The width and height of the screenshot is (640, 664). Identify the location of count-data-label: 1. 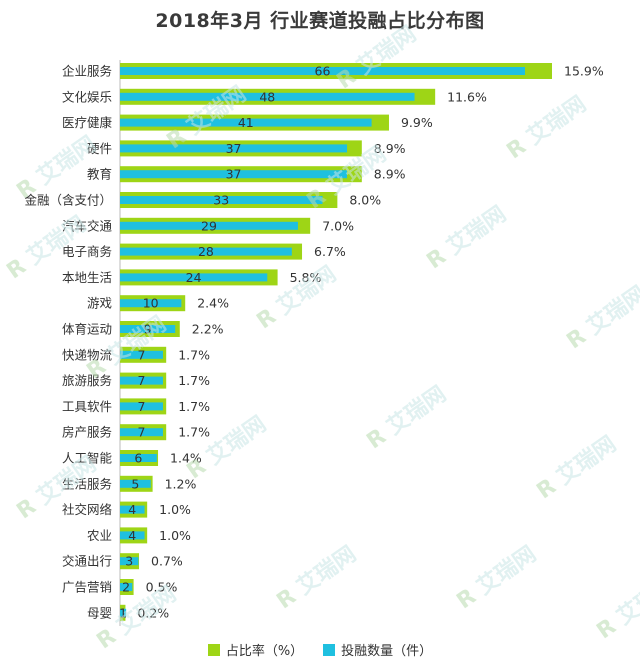
(123, 612).